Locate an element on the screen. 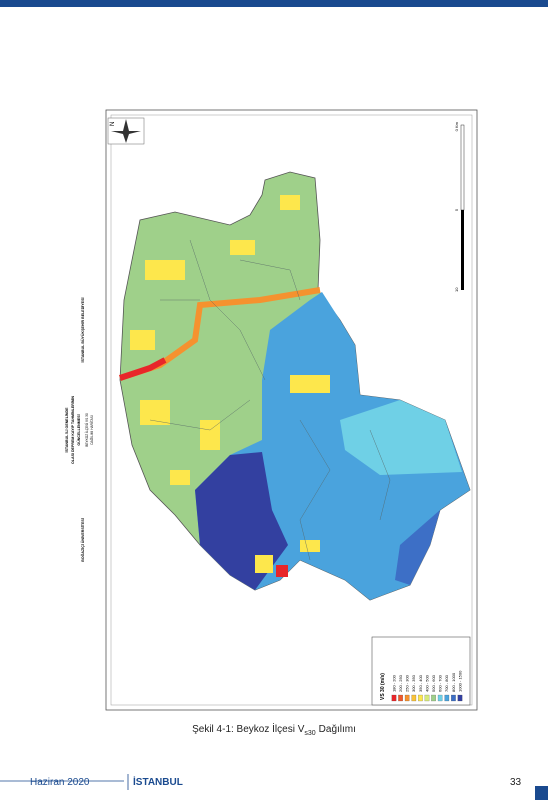  scale-label: 0 Km is located at coordinates (456, 126).